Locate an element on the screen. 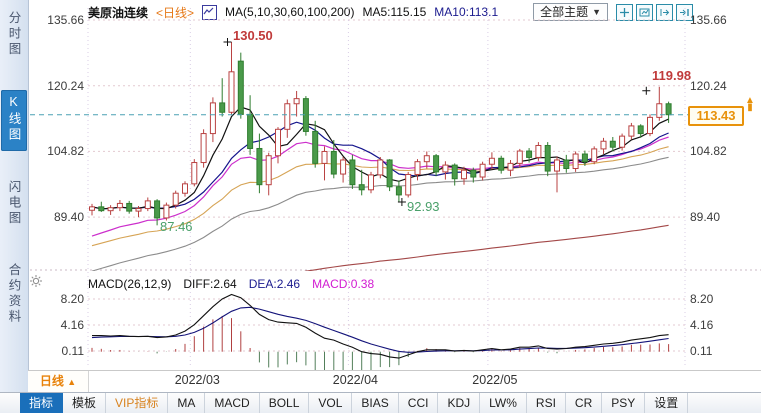 The width and height of the screenshot is (761, 413). tab-ma: MA is located at coordinates (187, 403).